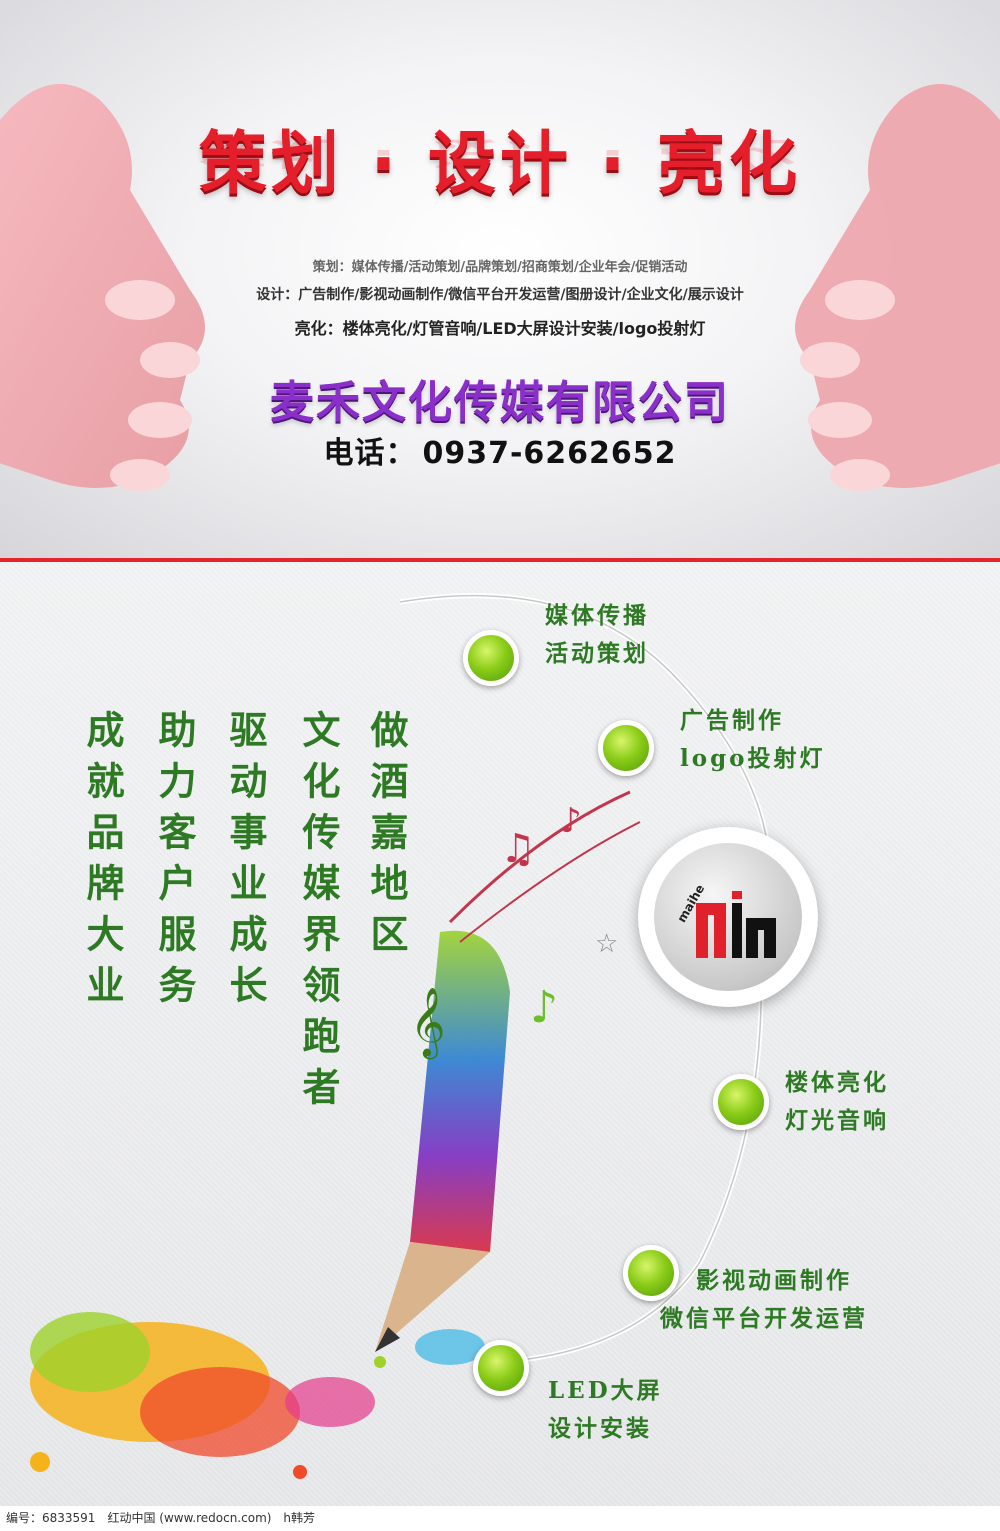  Describe the element at coordinates (370, 453) in the screenshot. I see `phone-label: 电话：` at that location.